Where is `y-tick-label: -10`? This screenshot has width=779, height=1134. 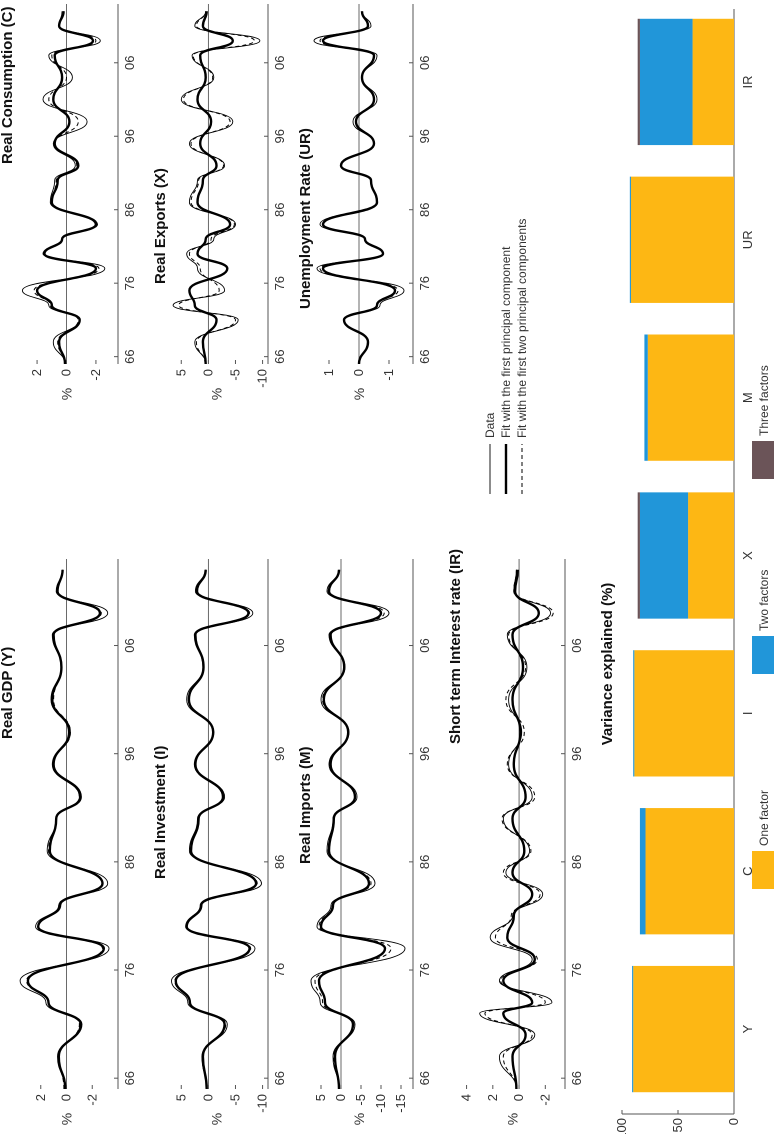 y-tick-label: -10 is located at coordinates (262, 378).